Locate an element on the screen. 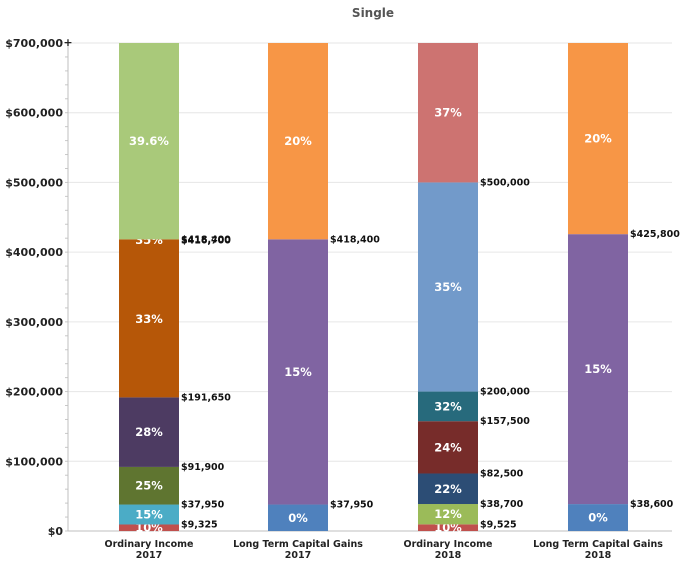  y-axis-max-marker: + is located at coordinates (67, 42).